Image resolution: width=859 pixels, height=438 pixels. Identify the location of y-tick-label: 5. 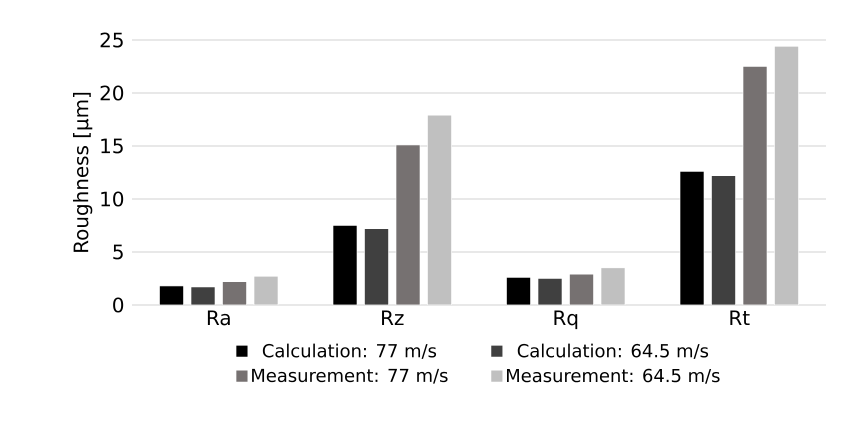
(118, 252).